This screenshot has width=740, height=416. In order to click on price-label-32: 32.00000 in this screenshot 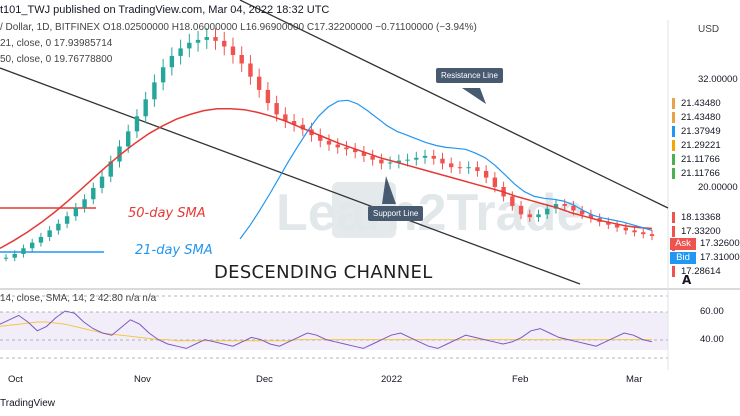, I will do `click(718, 79)`.